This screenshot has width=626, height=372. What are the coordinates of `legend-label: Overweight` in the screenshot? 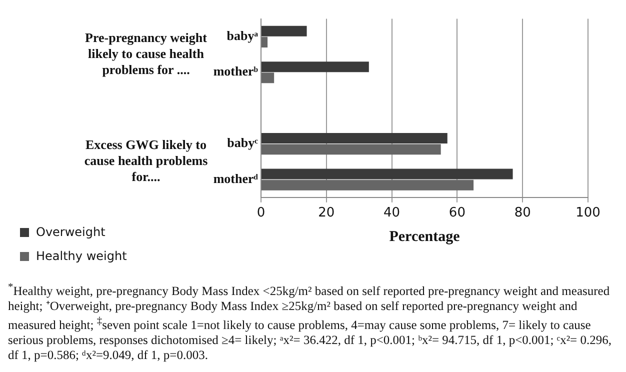 It's located at (71, 232).